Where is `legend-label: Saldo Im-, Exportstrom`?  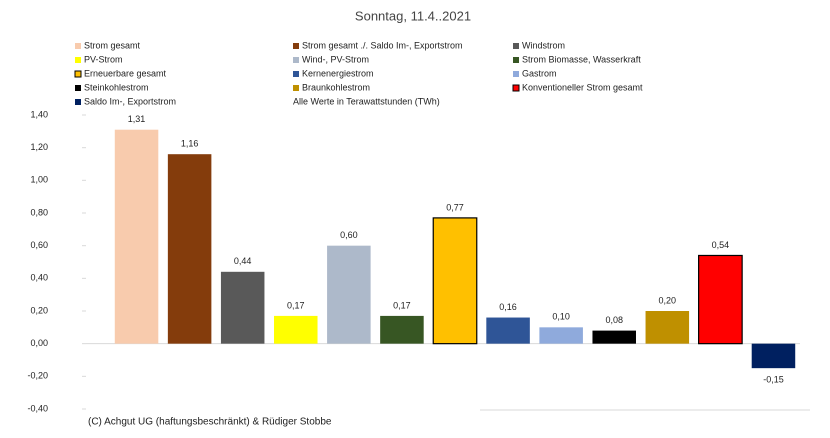 legend-label: Saldo Im-, Exportstrom is located at coordinates (130, 101).